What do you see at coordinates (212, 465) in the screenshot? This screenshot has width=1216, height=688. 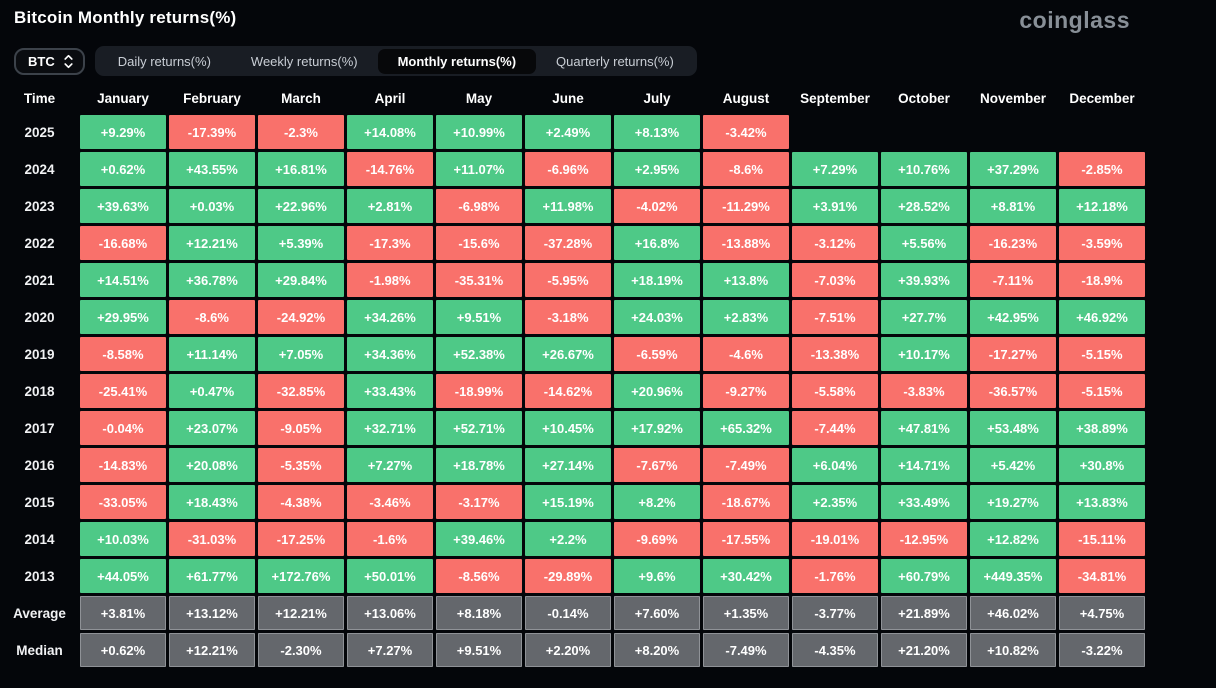 I see `return-cell: +20.08%` at bounding box center [212, 465].